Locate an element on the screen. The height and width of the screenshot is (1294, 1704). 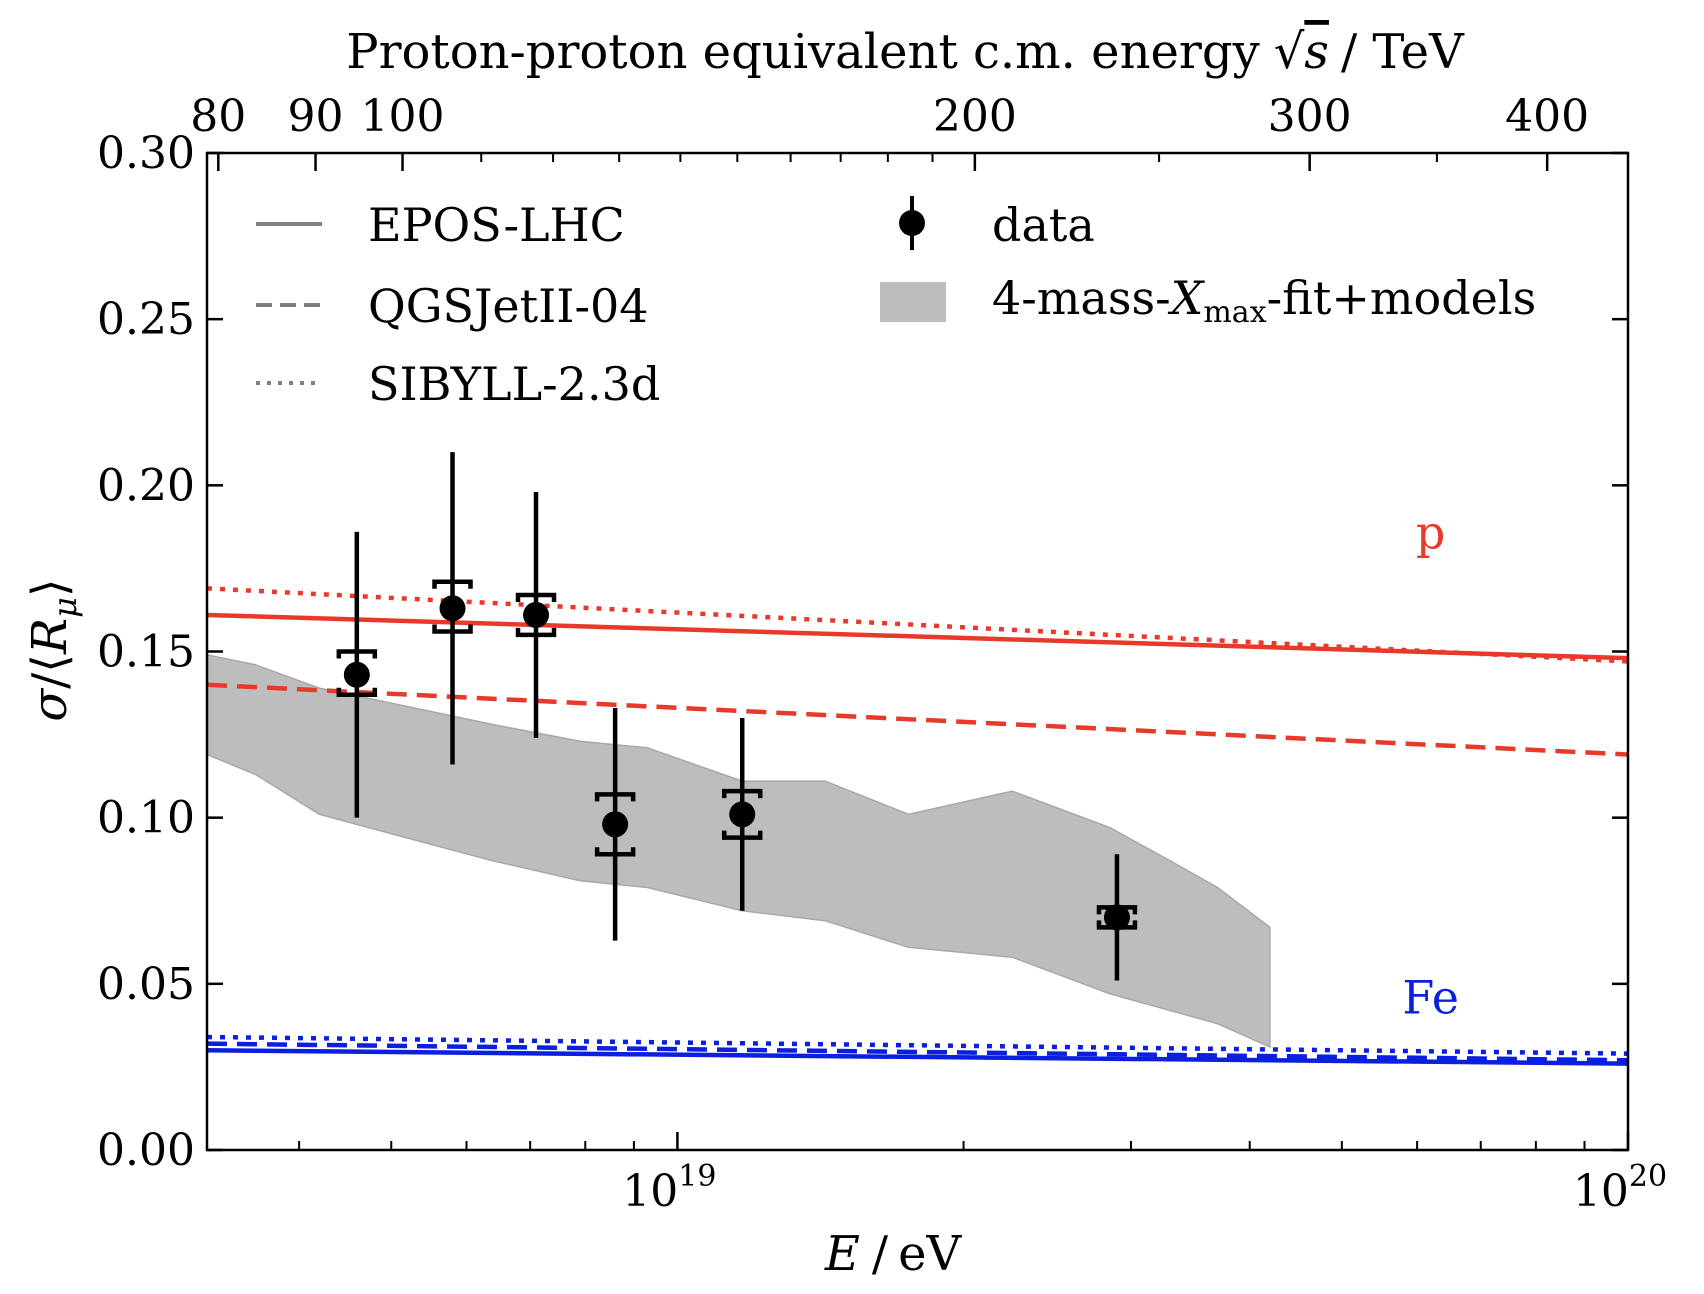
legend-label-sibyll: SIBYLL-2.3d is located at coordinates (514, 384).